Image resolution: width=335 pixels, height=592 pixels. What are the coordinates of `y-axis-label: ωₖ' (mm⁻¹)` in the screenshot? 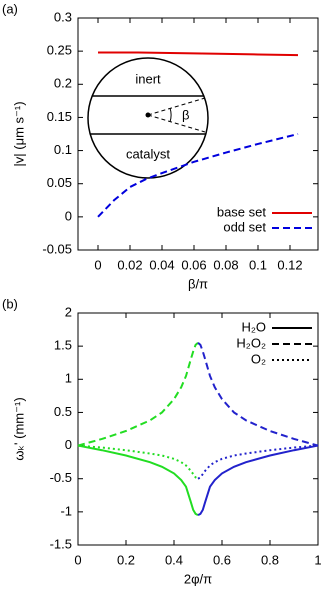 It's located at (18, 428).